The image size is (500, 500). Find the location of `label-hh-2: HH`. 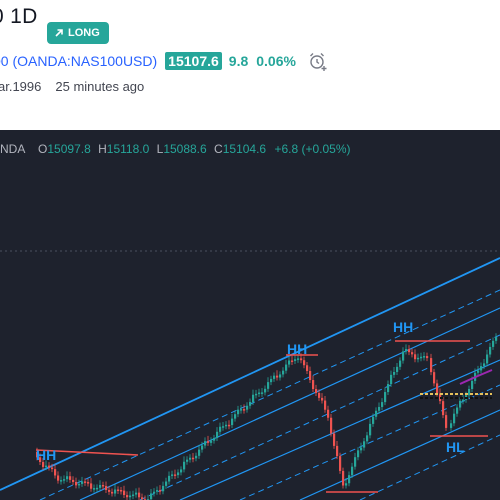

label-hh-2: HH is located at coordinates (297, 349).